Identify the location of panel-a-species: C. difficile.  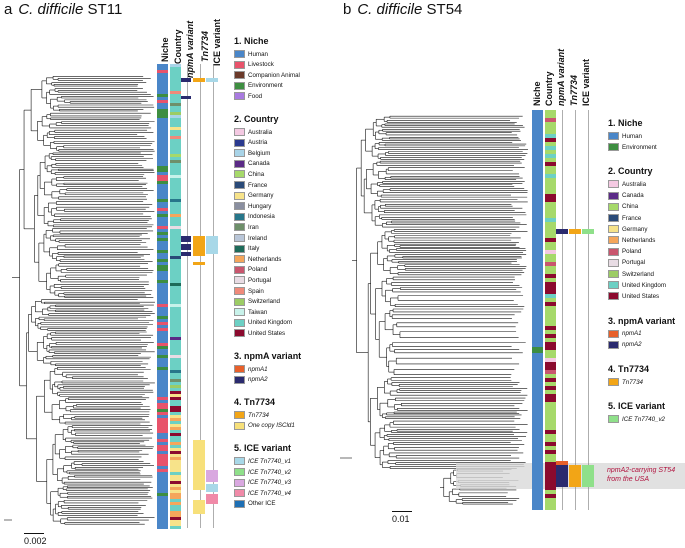
(51, 9).